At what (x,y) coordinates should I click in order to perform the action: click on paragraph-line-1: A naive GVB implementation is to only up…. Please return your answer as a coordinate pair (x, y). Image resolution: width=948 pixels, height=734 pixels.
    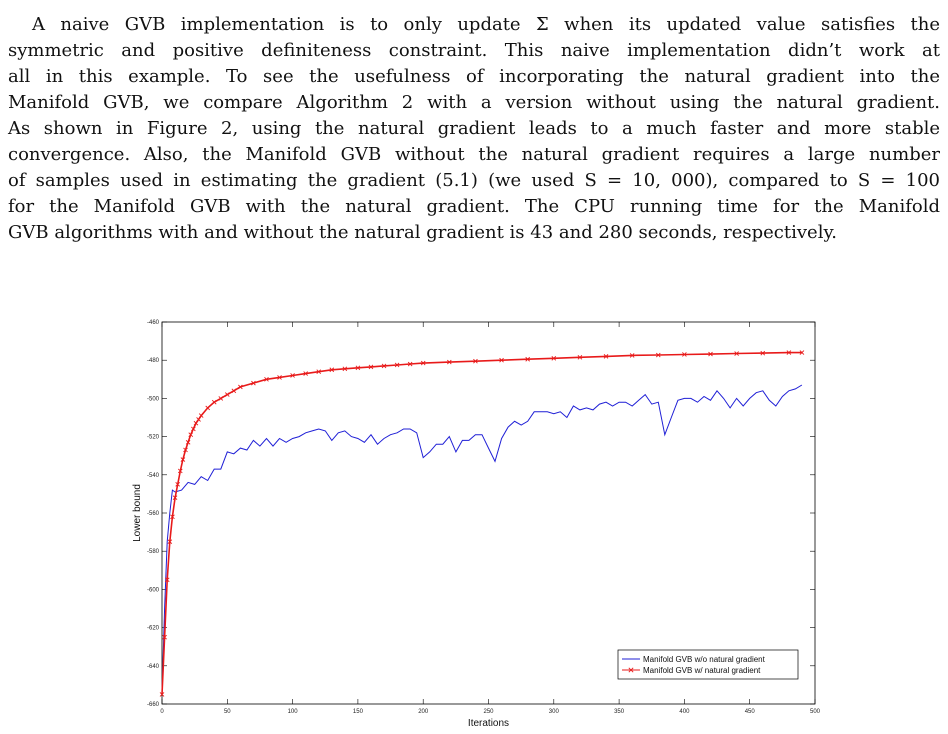
    Looking at the image, I should click on (486, 24).